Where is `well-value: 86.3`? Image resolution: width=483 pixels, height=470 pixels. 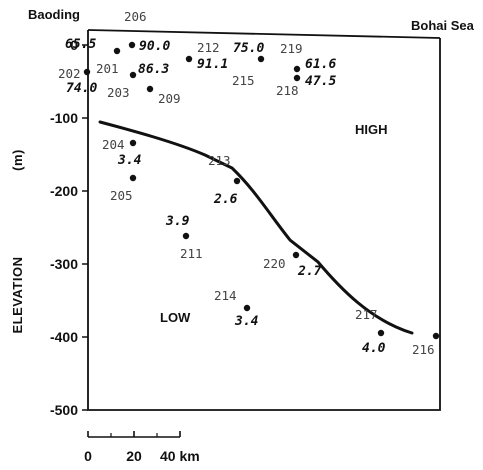
well-value: 86.3 is located at coordinates (153, 69).